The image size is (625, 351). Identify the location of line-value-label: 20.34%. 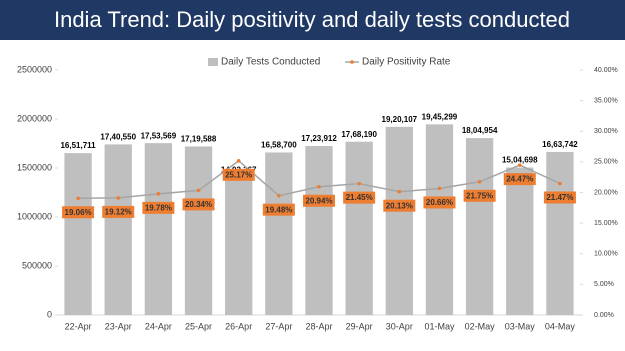
(198, 204).